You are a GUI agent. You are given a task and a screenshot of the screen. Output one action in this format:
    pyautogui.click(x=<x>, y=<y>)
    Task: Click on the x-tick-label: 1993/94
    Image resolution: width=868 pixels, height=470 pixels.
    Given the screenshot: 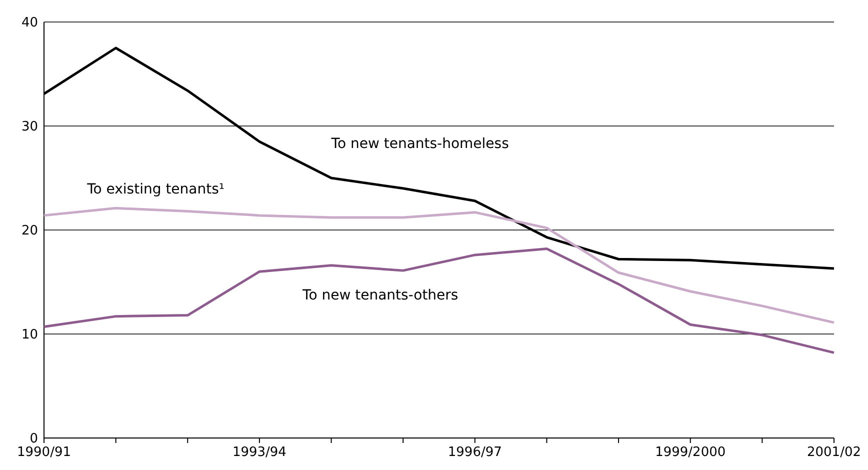 What is the action you would take?
    pyautogui.click(x=259, y=452)
    